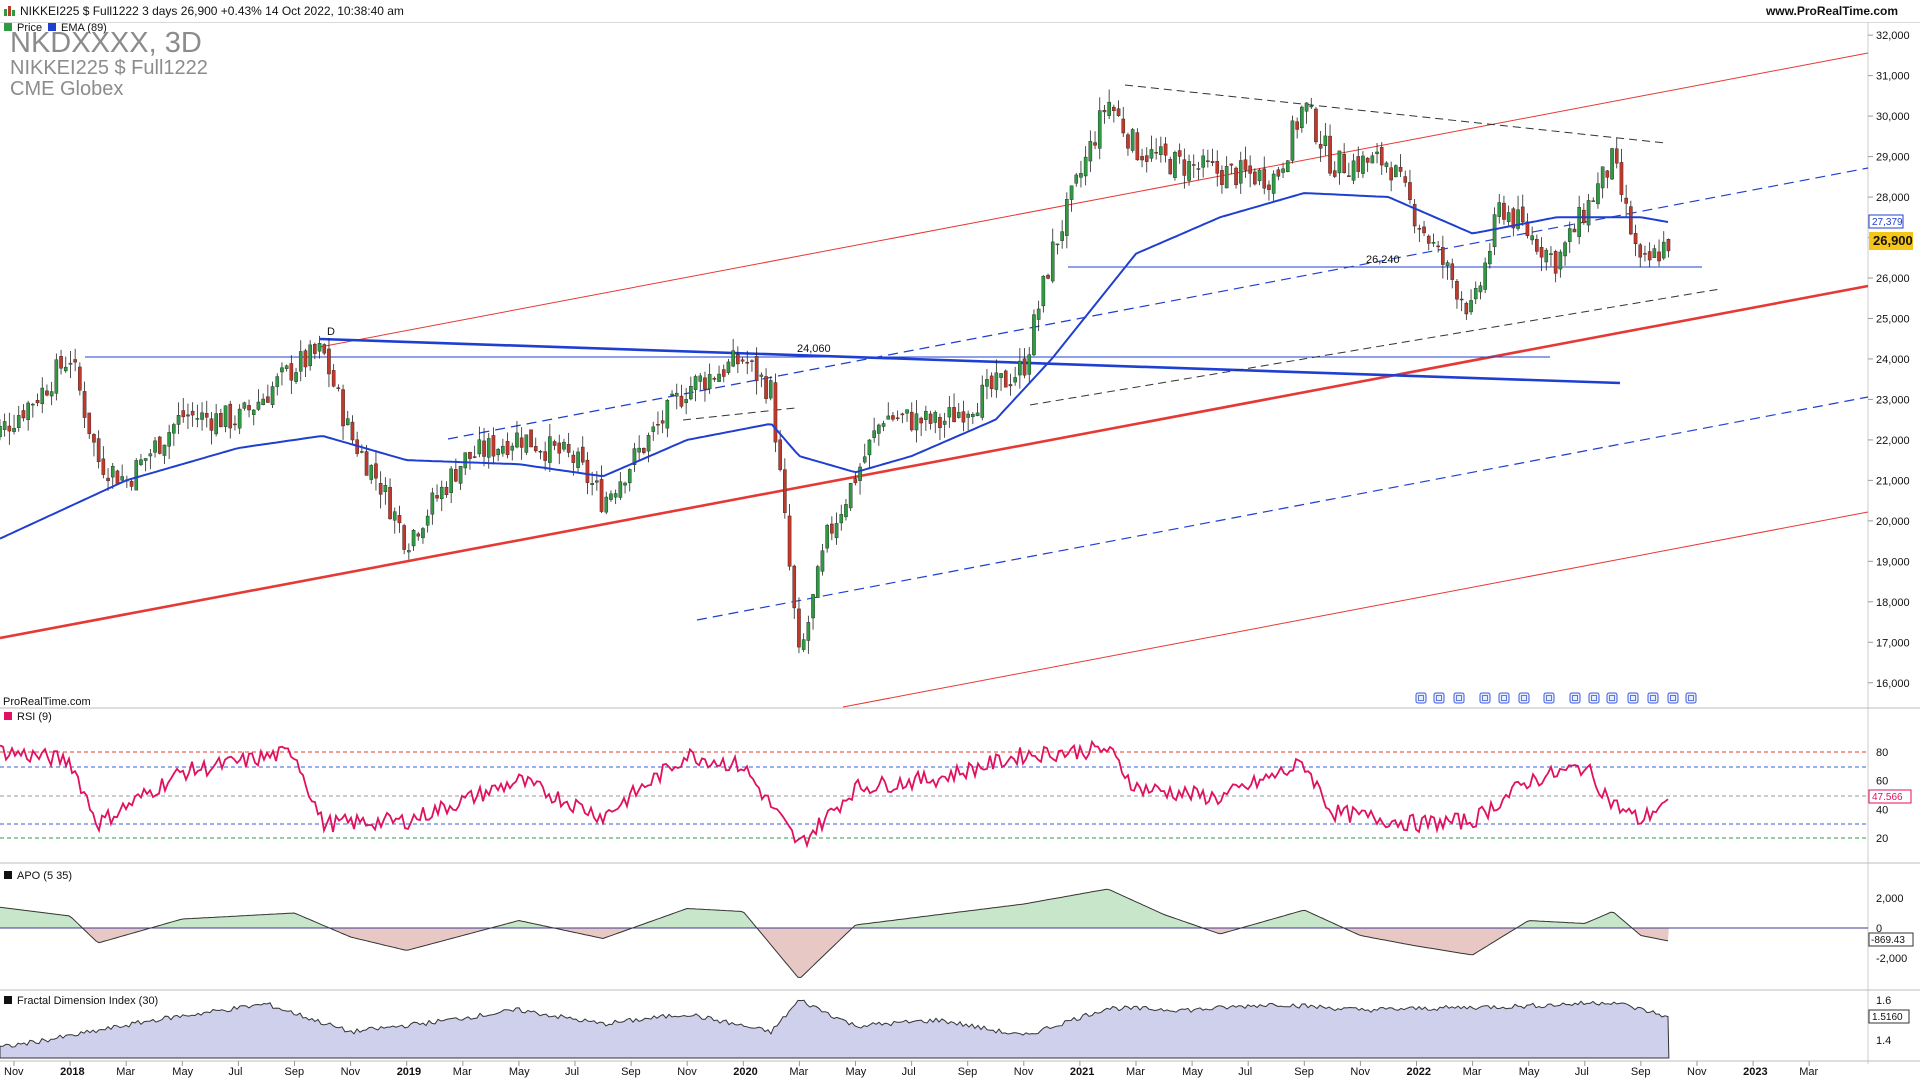  What do you see at coordinates (834, 933) in the screenshot?
I see `apo-line` at bounding box center [834, 933].